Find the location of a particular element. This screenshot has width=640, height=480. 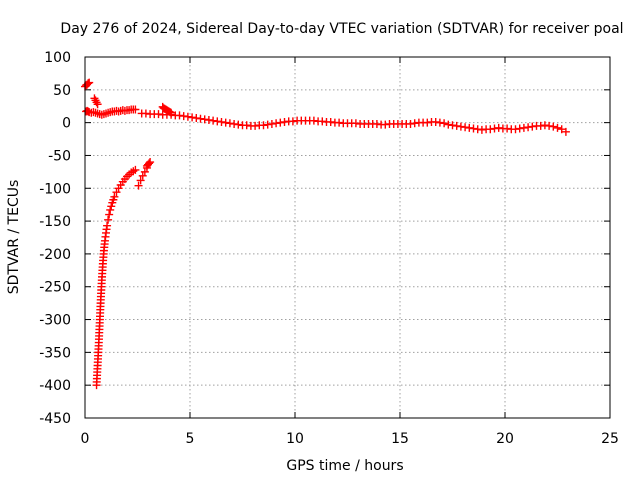

y-tick-label: 50 is located at coordinates (62, 91).